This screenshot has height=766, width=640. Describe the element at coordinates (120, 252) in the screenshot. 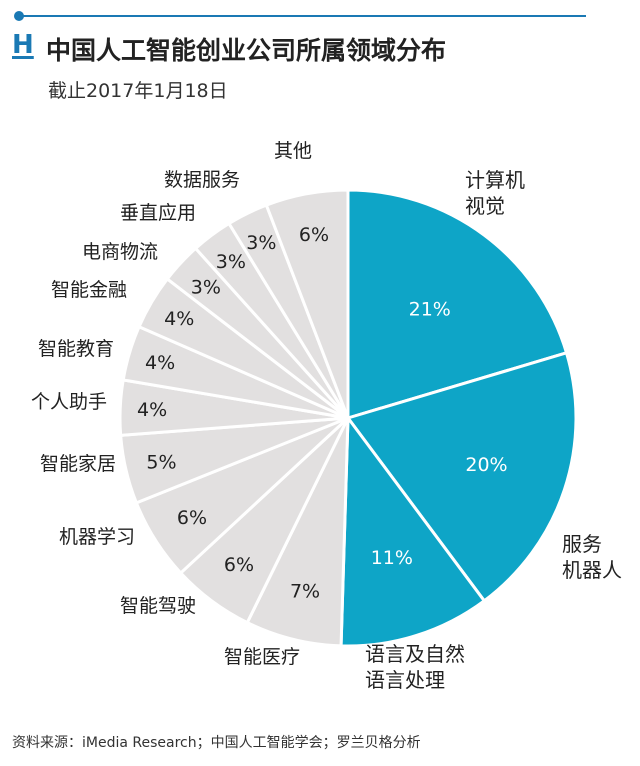

I see `pie-category-label: 电商物流` at that location.